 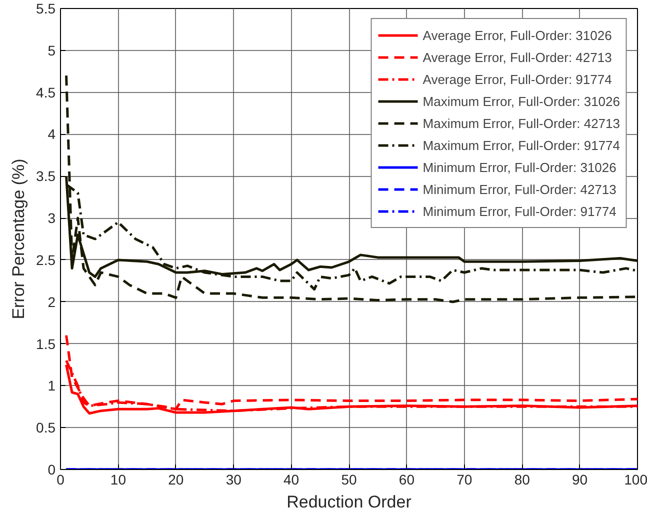 What do you see at coordinates (517, 35) in the screenshot?
I see `legend-label: Average Error, Full-Order: 31026` at bounding box center [517, 35].